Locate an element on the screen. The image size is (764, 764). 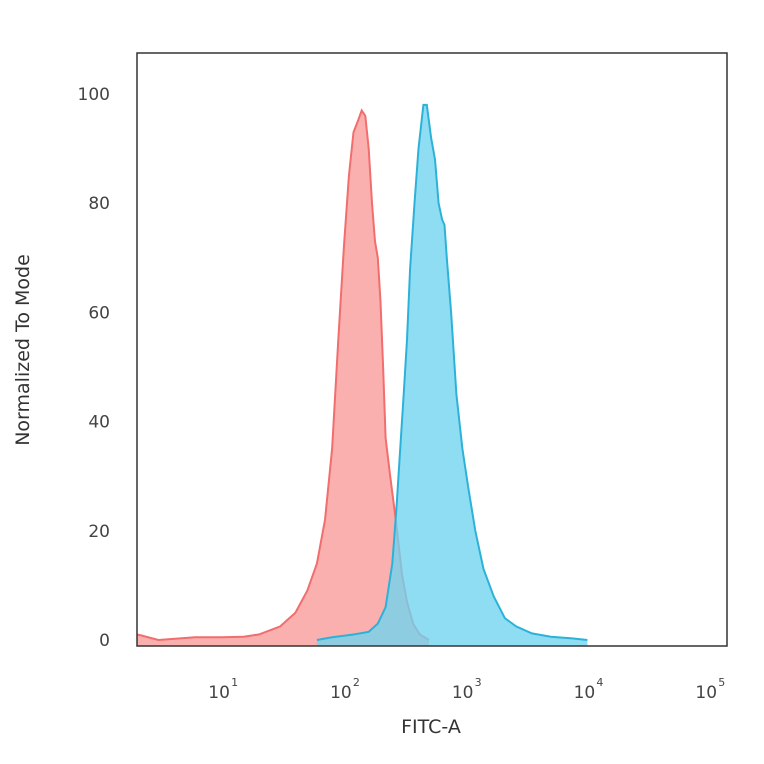
y-axis-ticks: 0 20 40 60 80 100 is located at coordinates (94, 368).